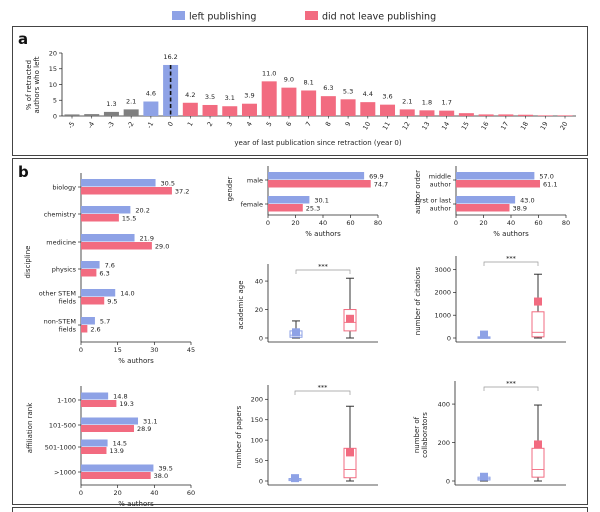  What do you see at coordinates (255, 181) in the screenshot?
I see `category-label-line: male` at bounding box center [255, 181].